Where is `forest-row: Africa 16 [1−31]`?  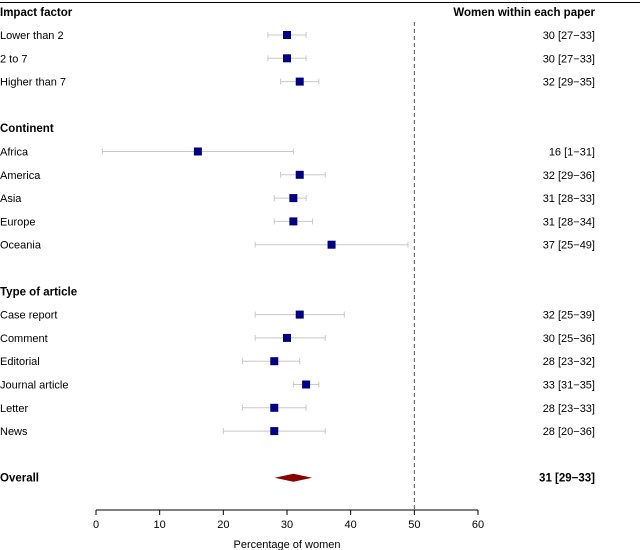 forest-row: Africa 16 [1−31] is located at coordinates (297, 153).